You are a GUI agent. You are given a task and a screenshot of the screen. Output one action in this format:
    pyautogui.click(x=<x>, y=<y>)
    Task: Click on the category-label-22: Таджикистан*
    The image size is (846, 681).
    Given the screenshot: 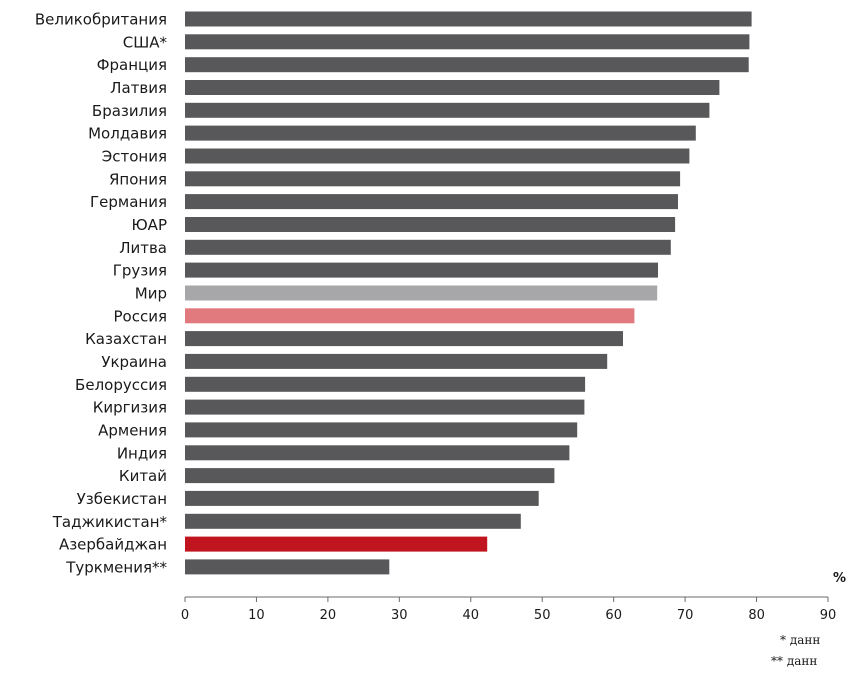 What is the action you would take?
    pyautogui.click(x=110, y=522)
    